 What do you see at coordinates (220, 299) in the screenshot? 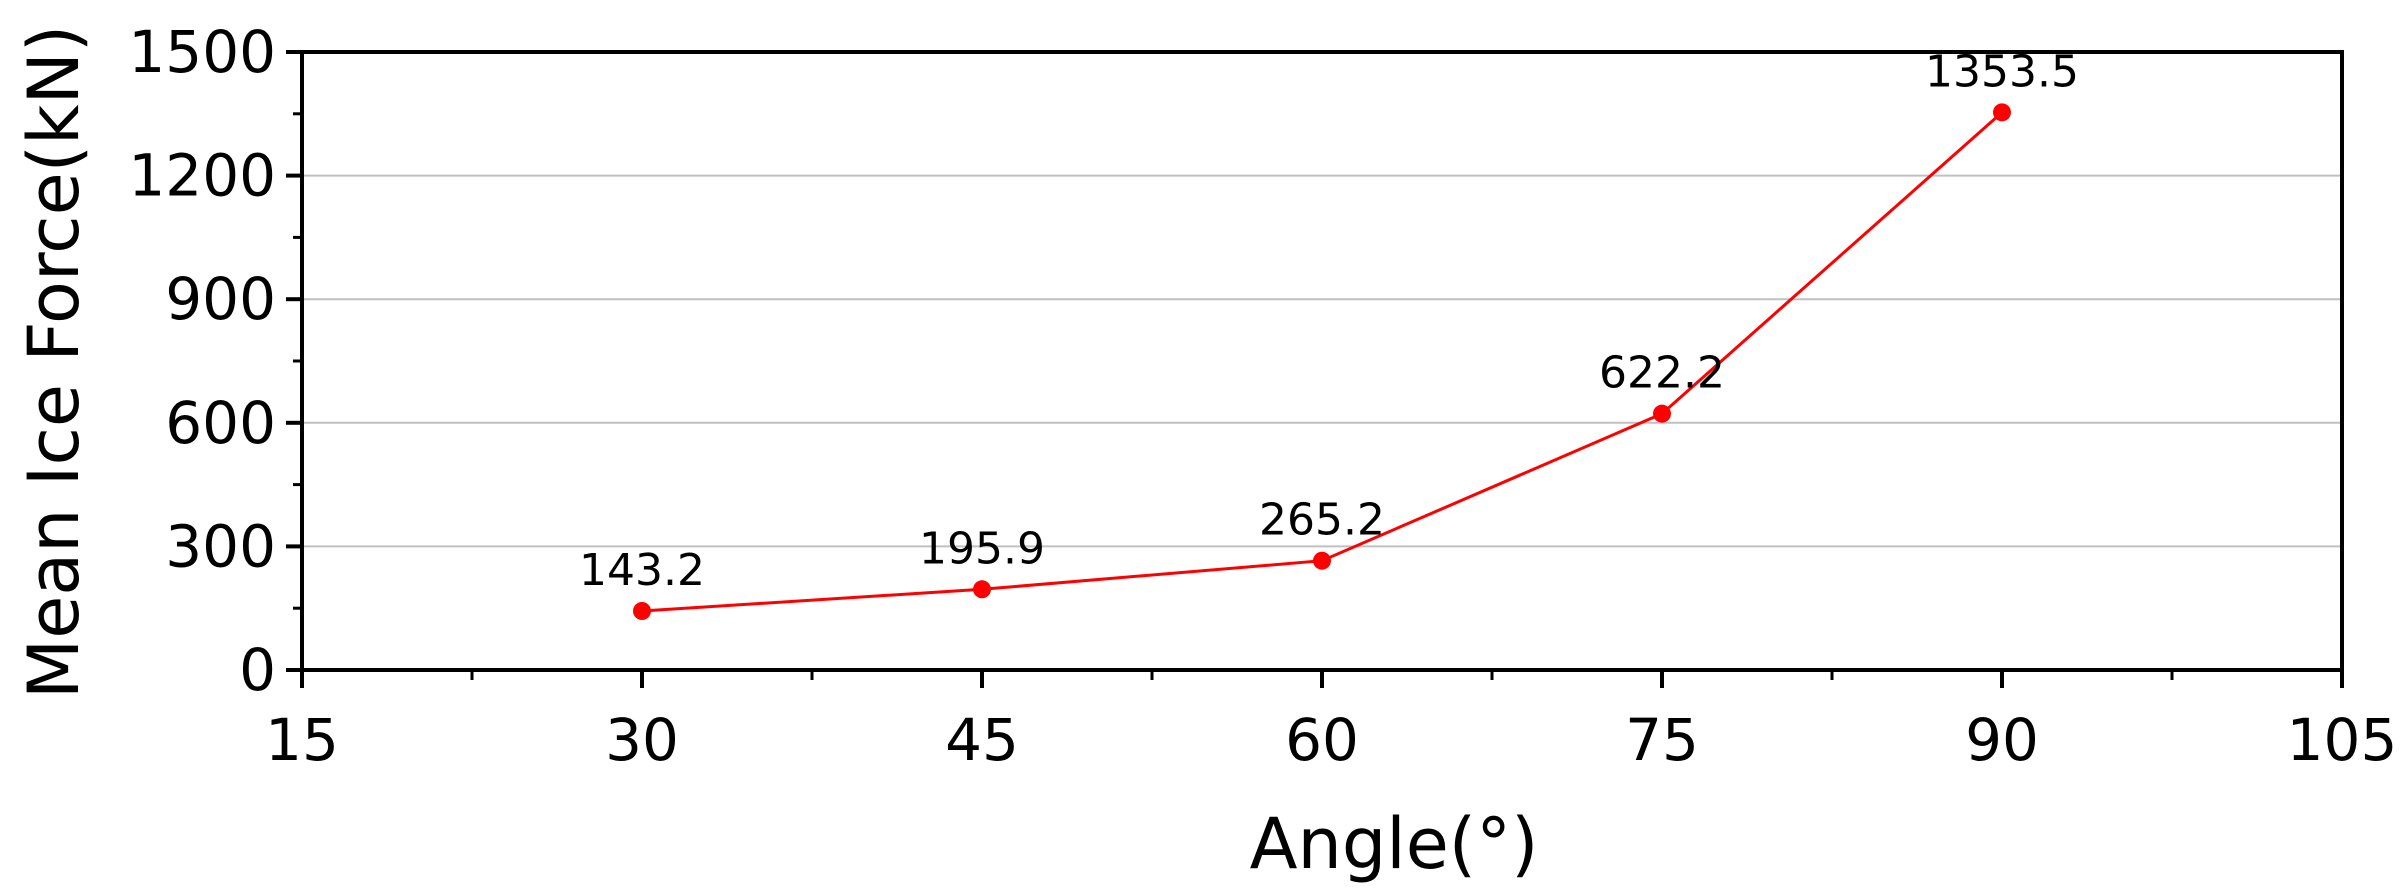
I see `y-tick-label-900: 900` at bounding box center [220, 299].